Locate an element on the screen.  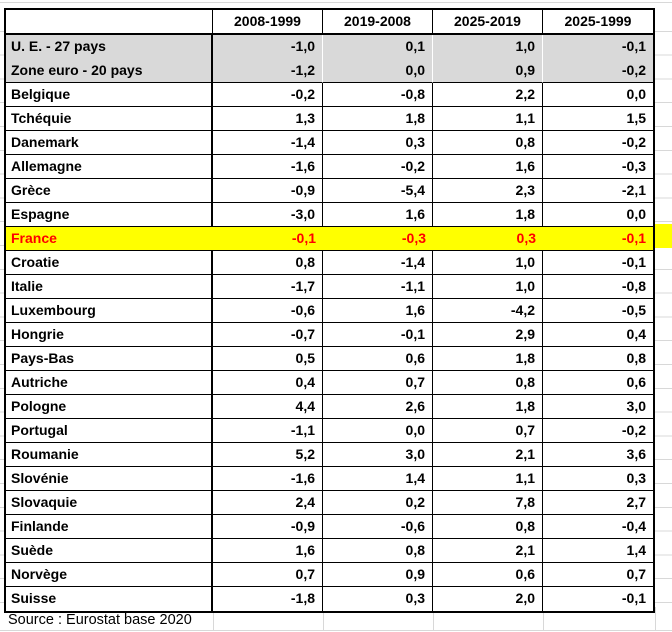
value-cell: 2,7 is located at coordinates (598, 503).